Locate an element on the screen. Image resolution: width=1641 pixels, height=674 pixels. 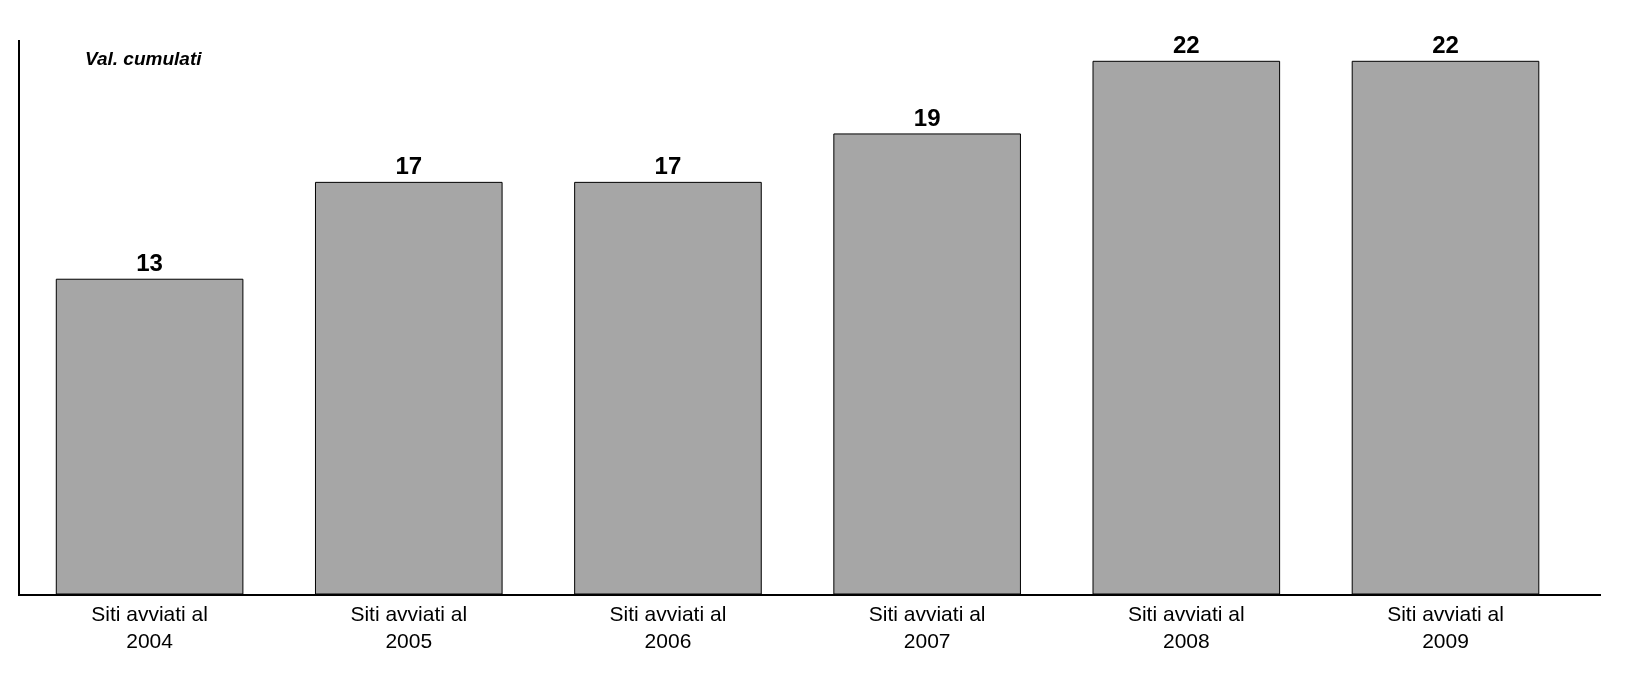
x-tick-label: Siti avviati al 2004 is located at coordinates (149, 627).